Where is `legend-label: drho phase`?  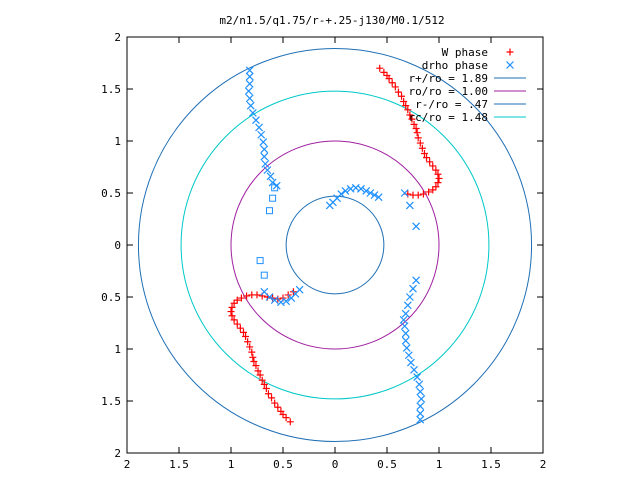 legend-label: drho phase is located at coordinates (455, 65).